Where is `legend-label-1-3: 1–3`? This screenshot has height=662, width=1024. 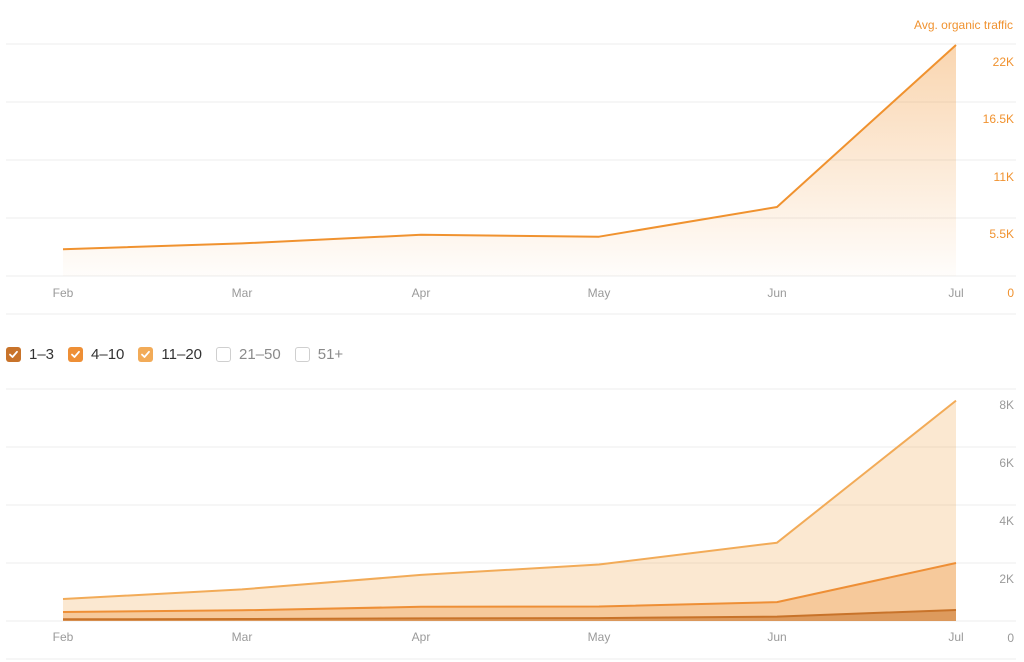 legend-label-1-3: 1–3 is located at coordinates (42, 354).